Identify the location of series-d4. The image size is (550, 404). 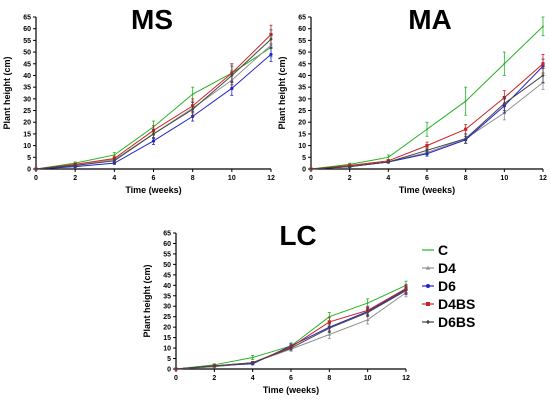
(153, 103).